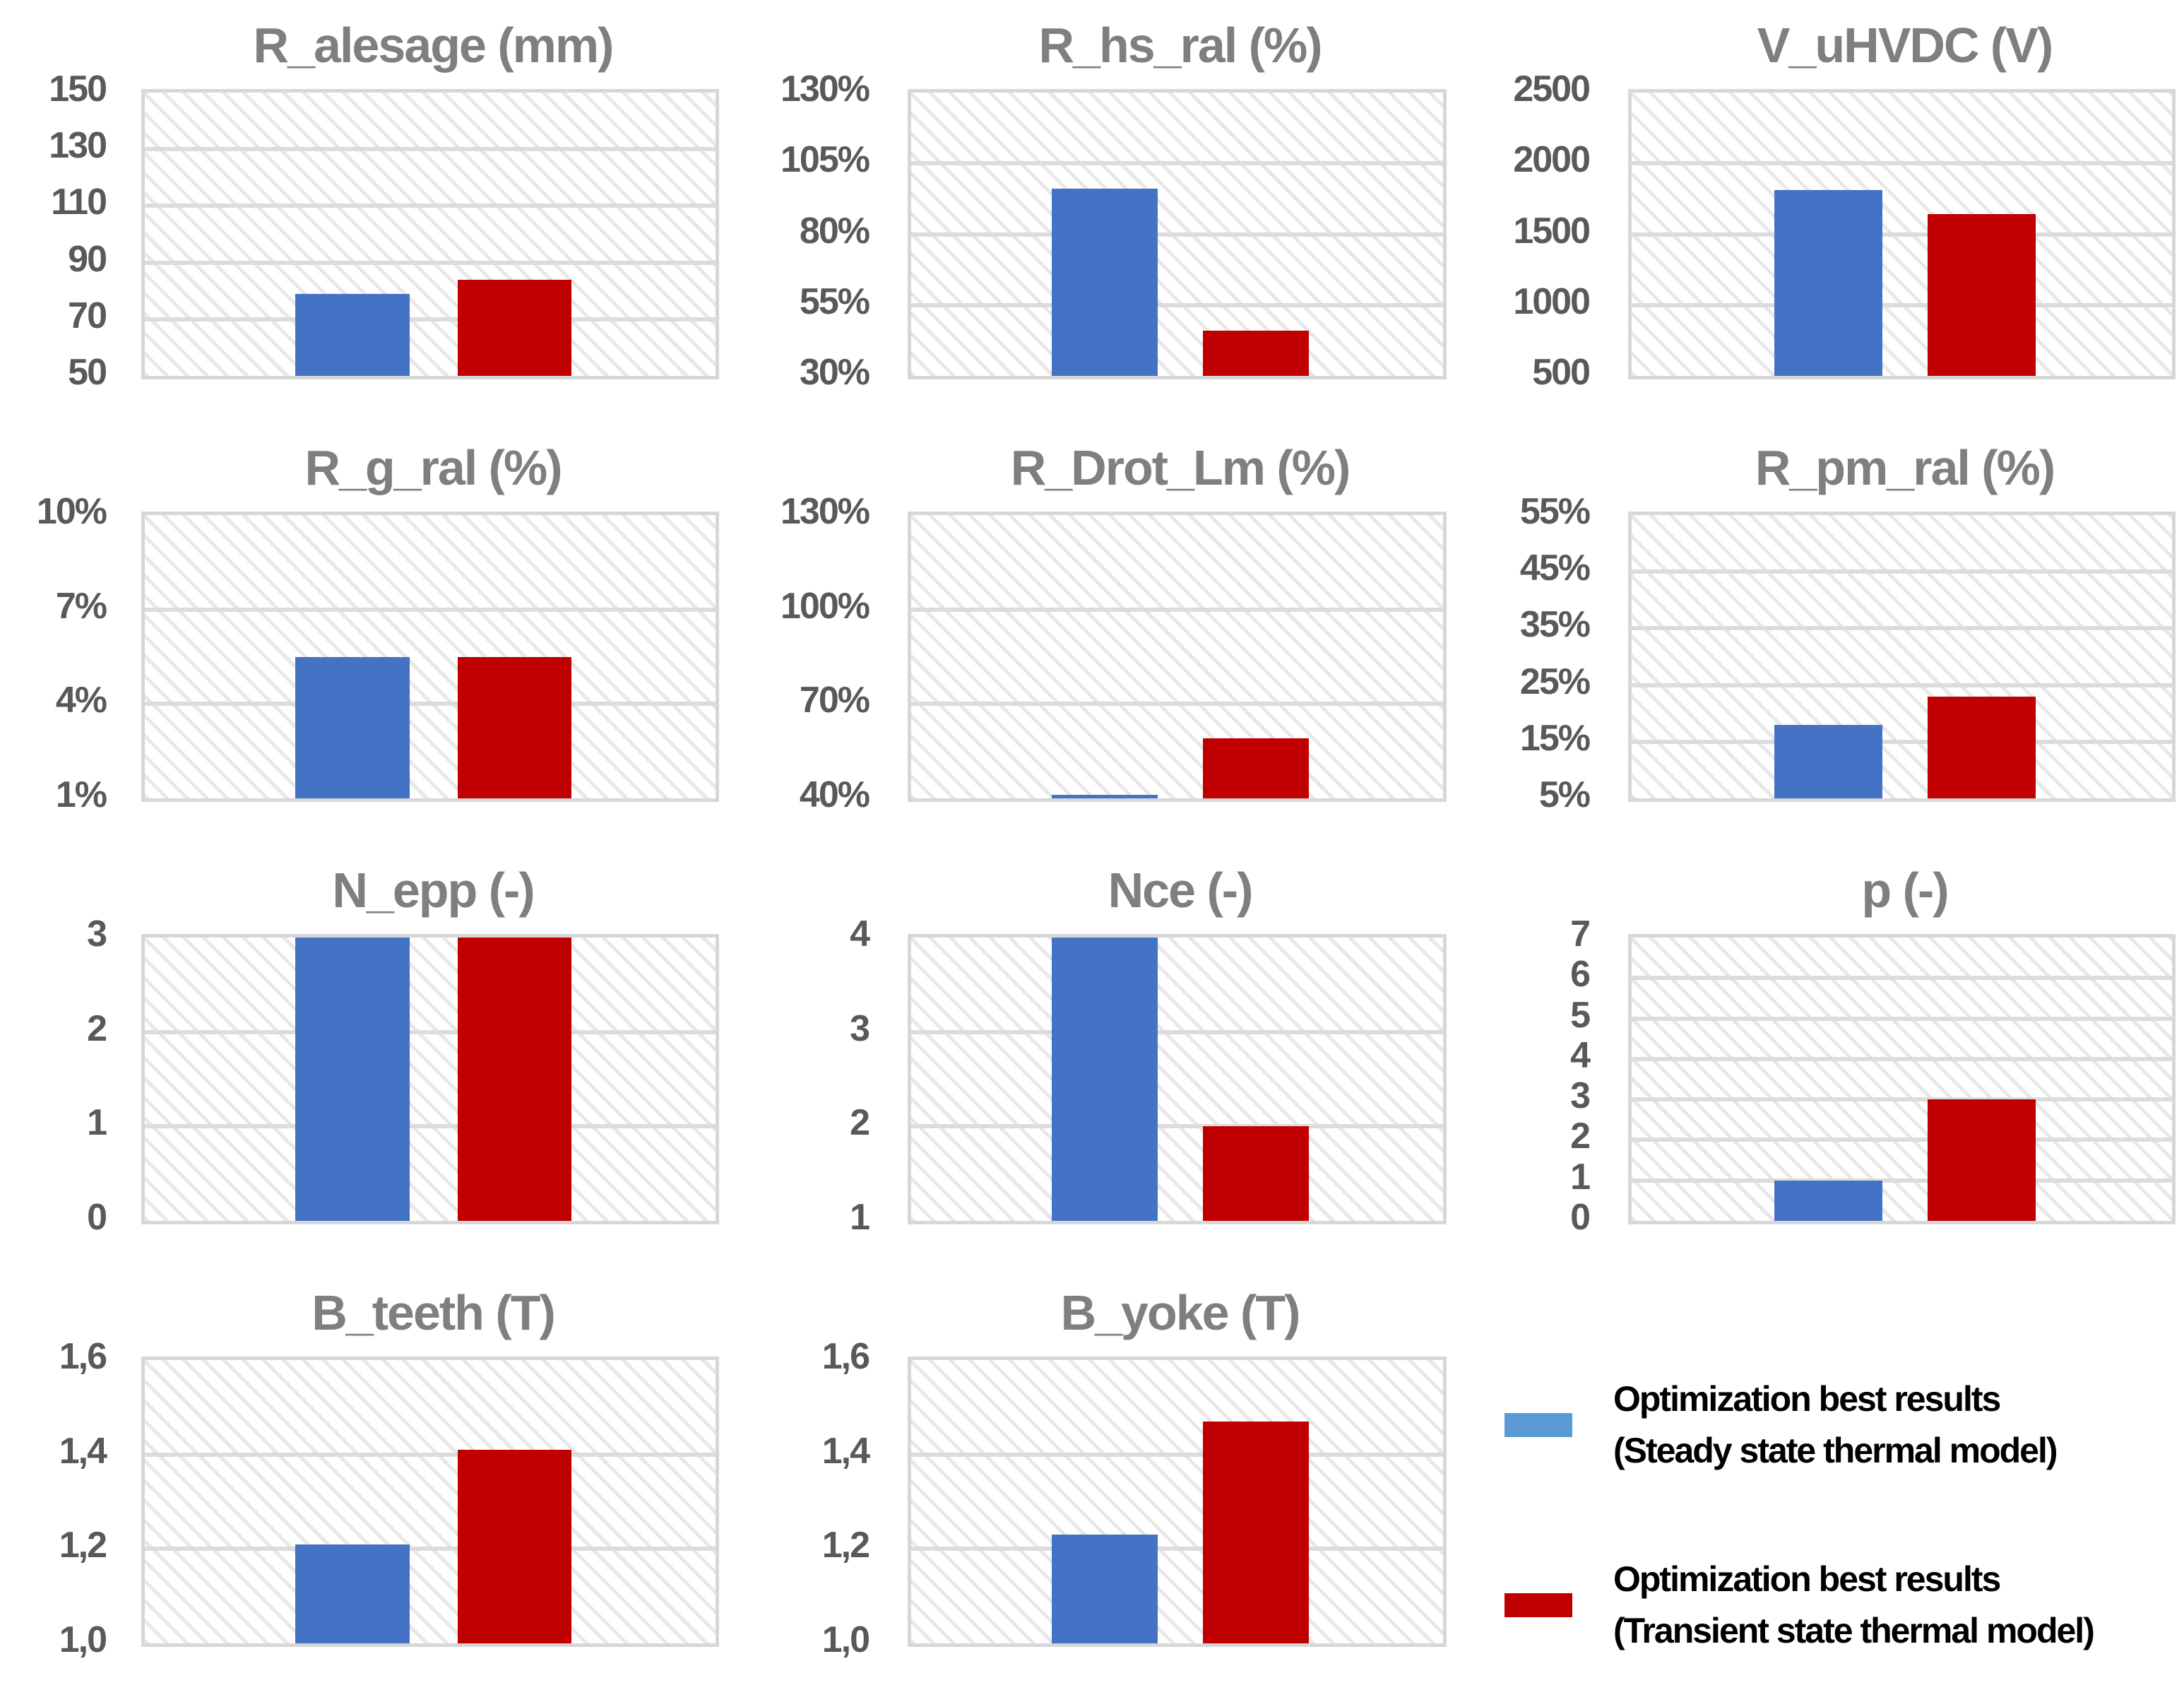 The image size is (2184, 1690). I want to click on y-tick-label: 1%, so click(81, 795).